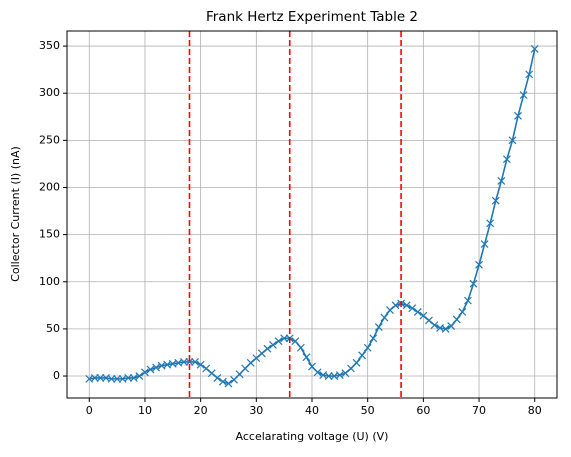  I want to click on x-tick-label: 20, so click(201, 410).